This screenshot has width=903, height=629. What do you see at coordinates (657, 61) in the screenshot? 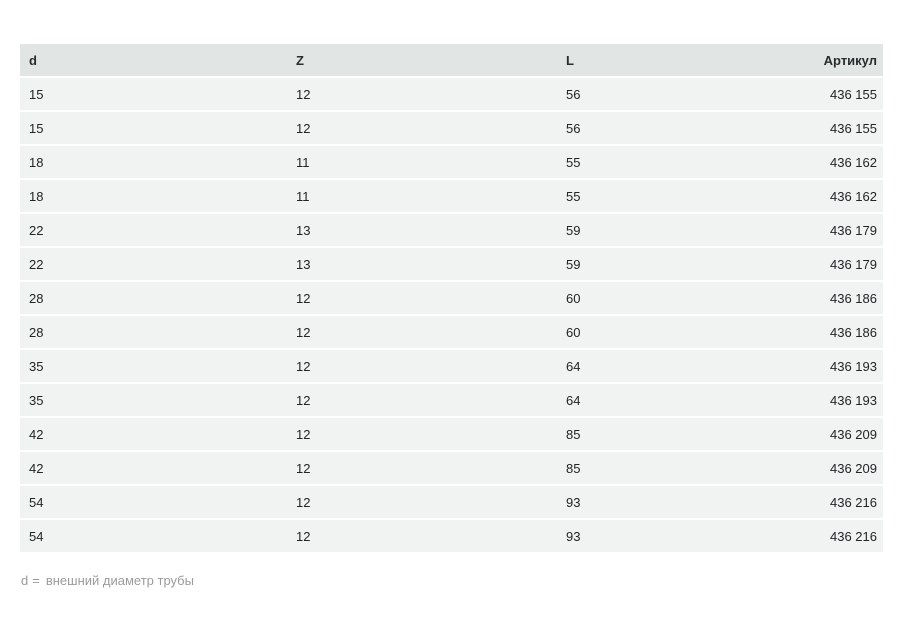
I see `column-header-l: L` at bounding box center [657, 61].